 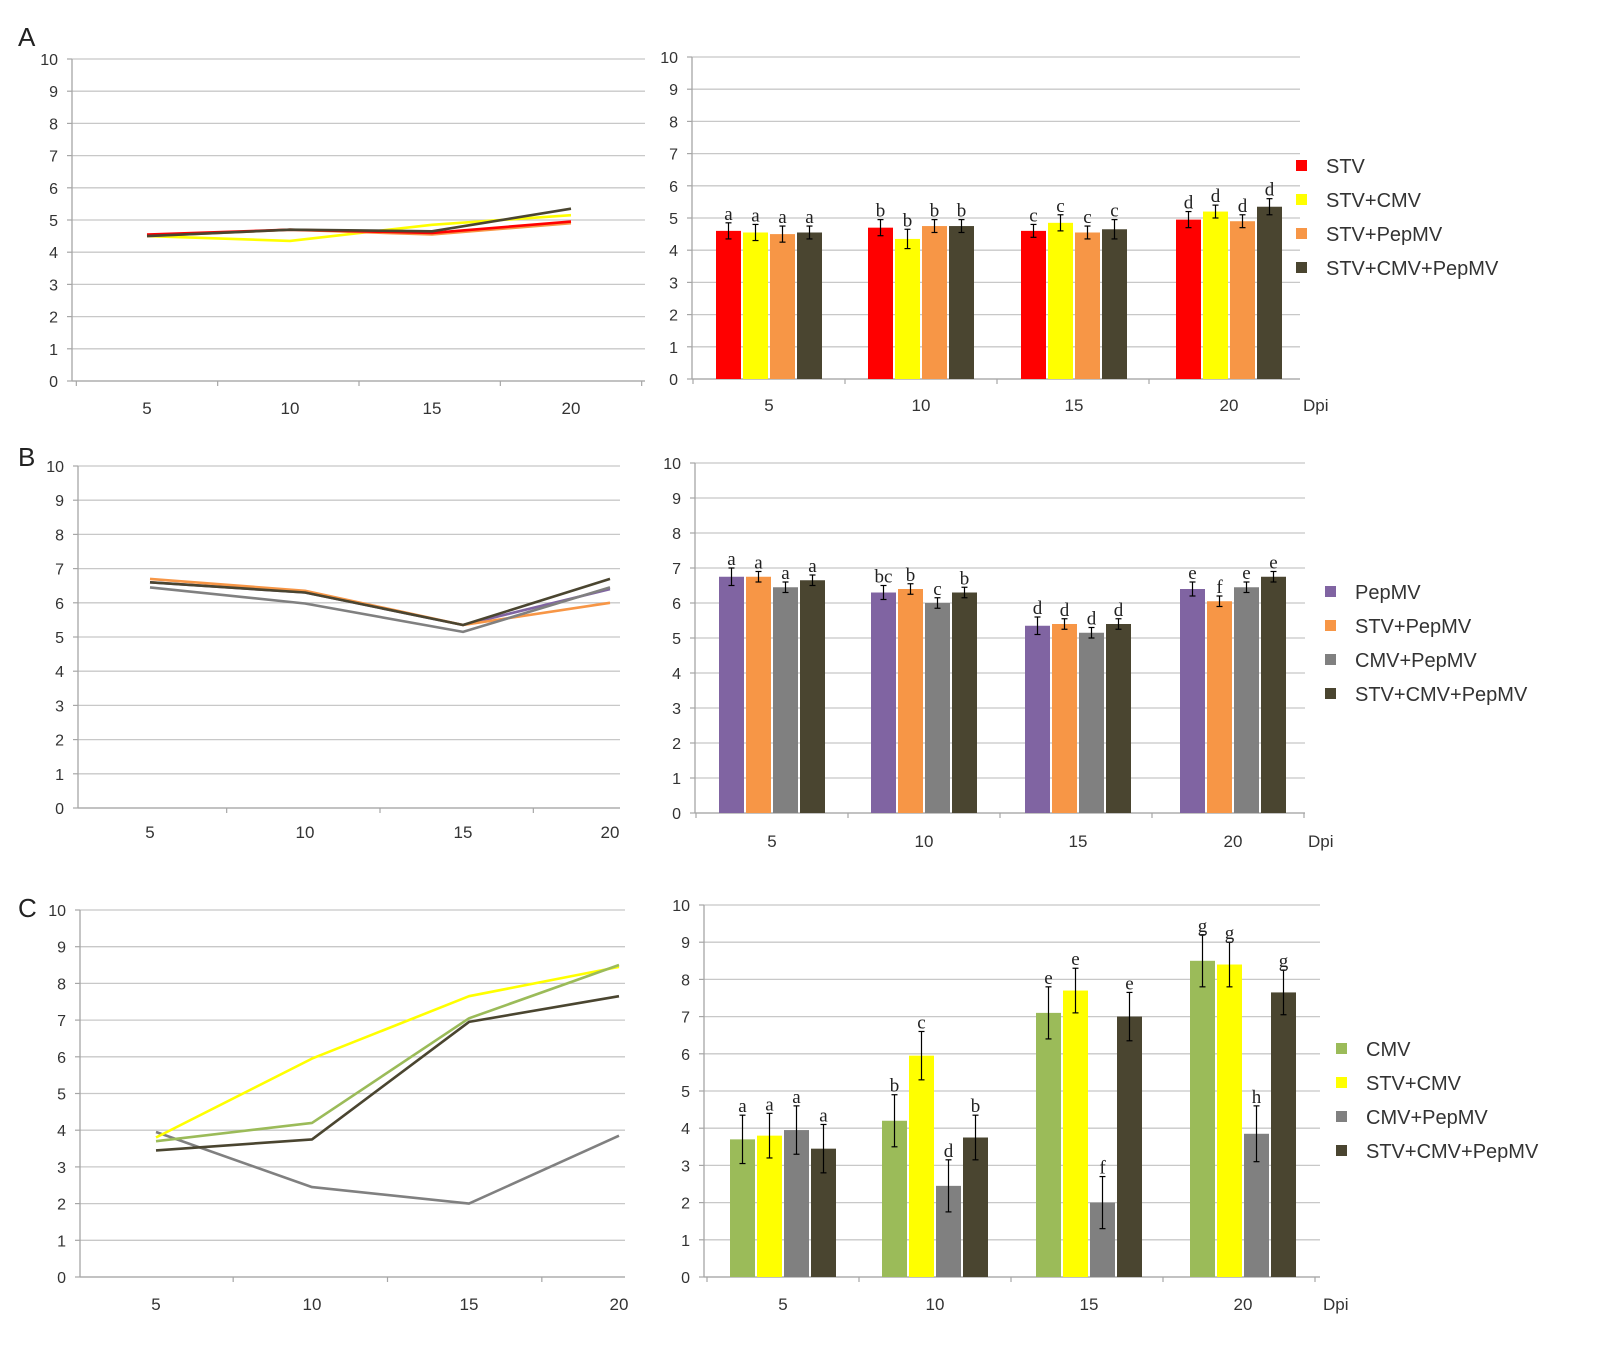 What do you see at coordinates (949, 1151) in the screenshot?
I see `panel-c-bar-significance-label: d` at bounding box center [949, 1151].